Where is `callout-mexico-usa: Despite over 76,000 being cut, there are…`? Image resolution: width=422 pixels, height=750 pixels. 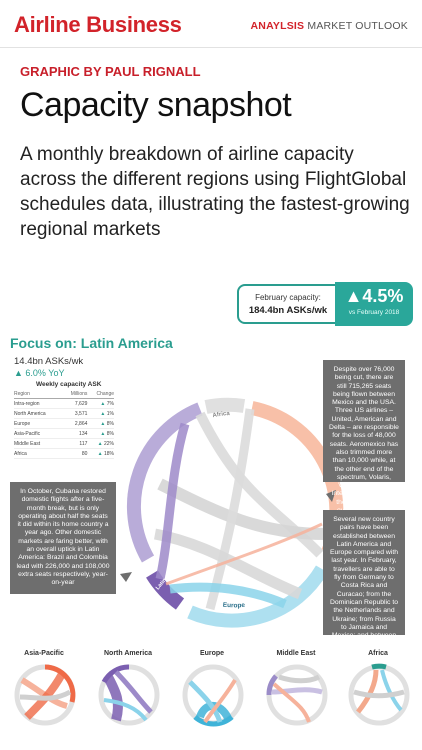 callout-mexico-usa: Despite over 76,000 being cut, there are… is located at coordinates (364, 437).